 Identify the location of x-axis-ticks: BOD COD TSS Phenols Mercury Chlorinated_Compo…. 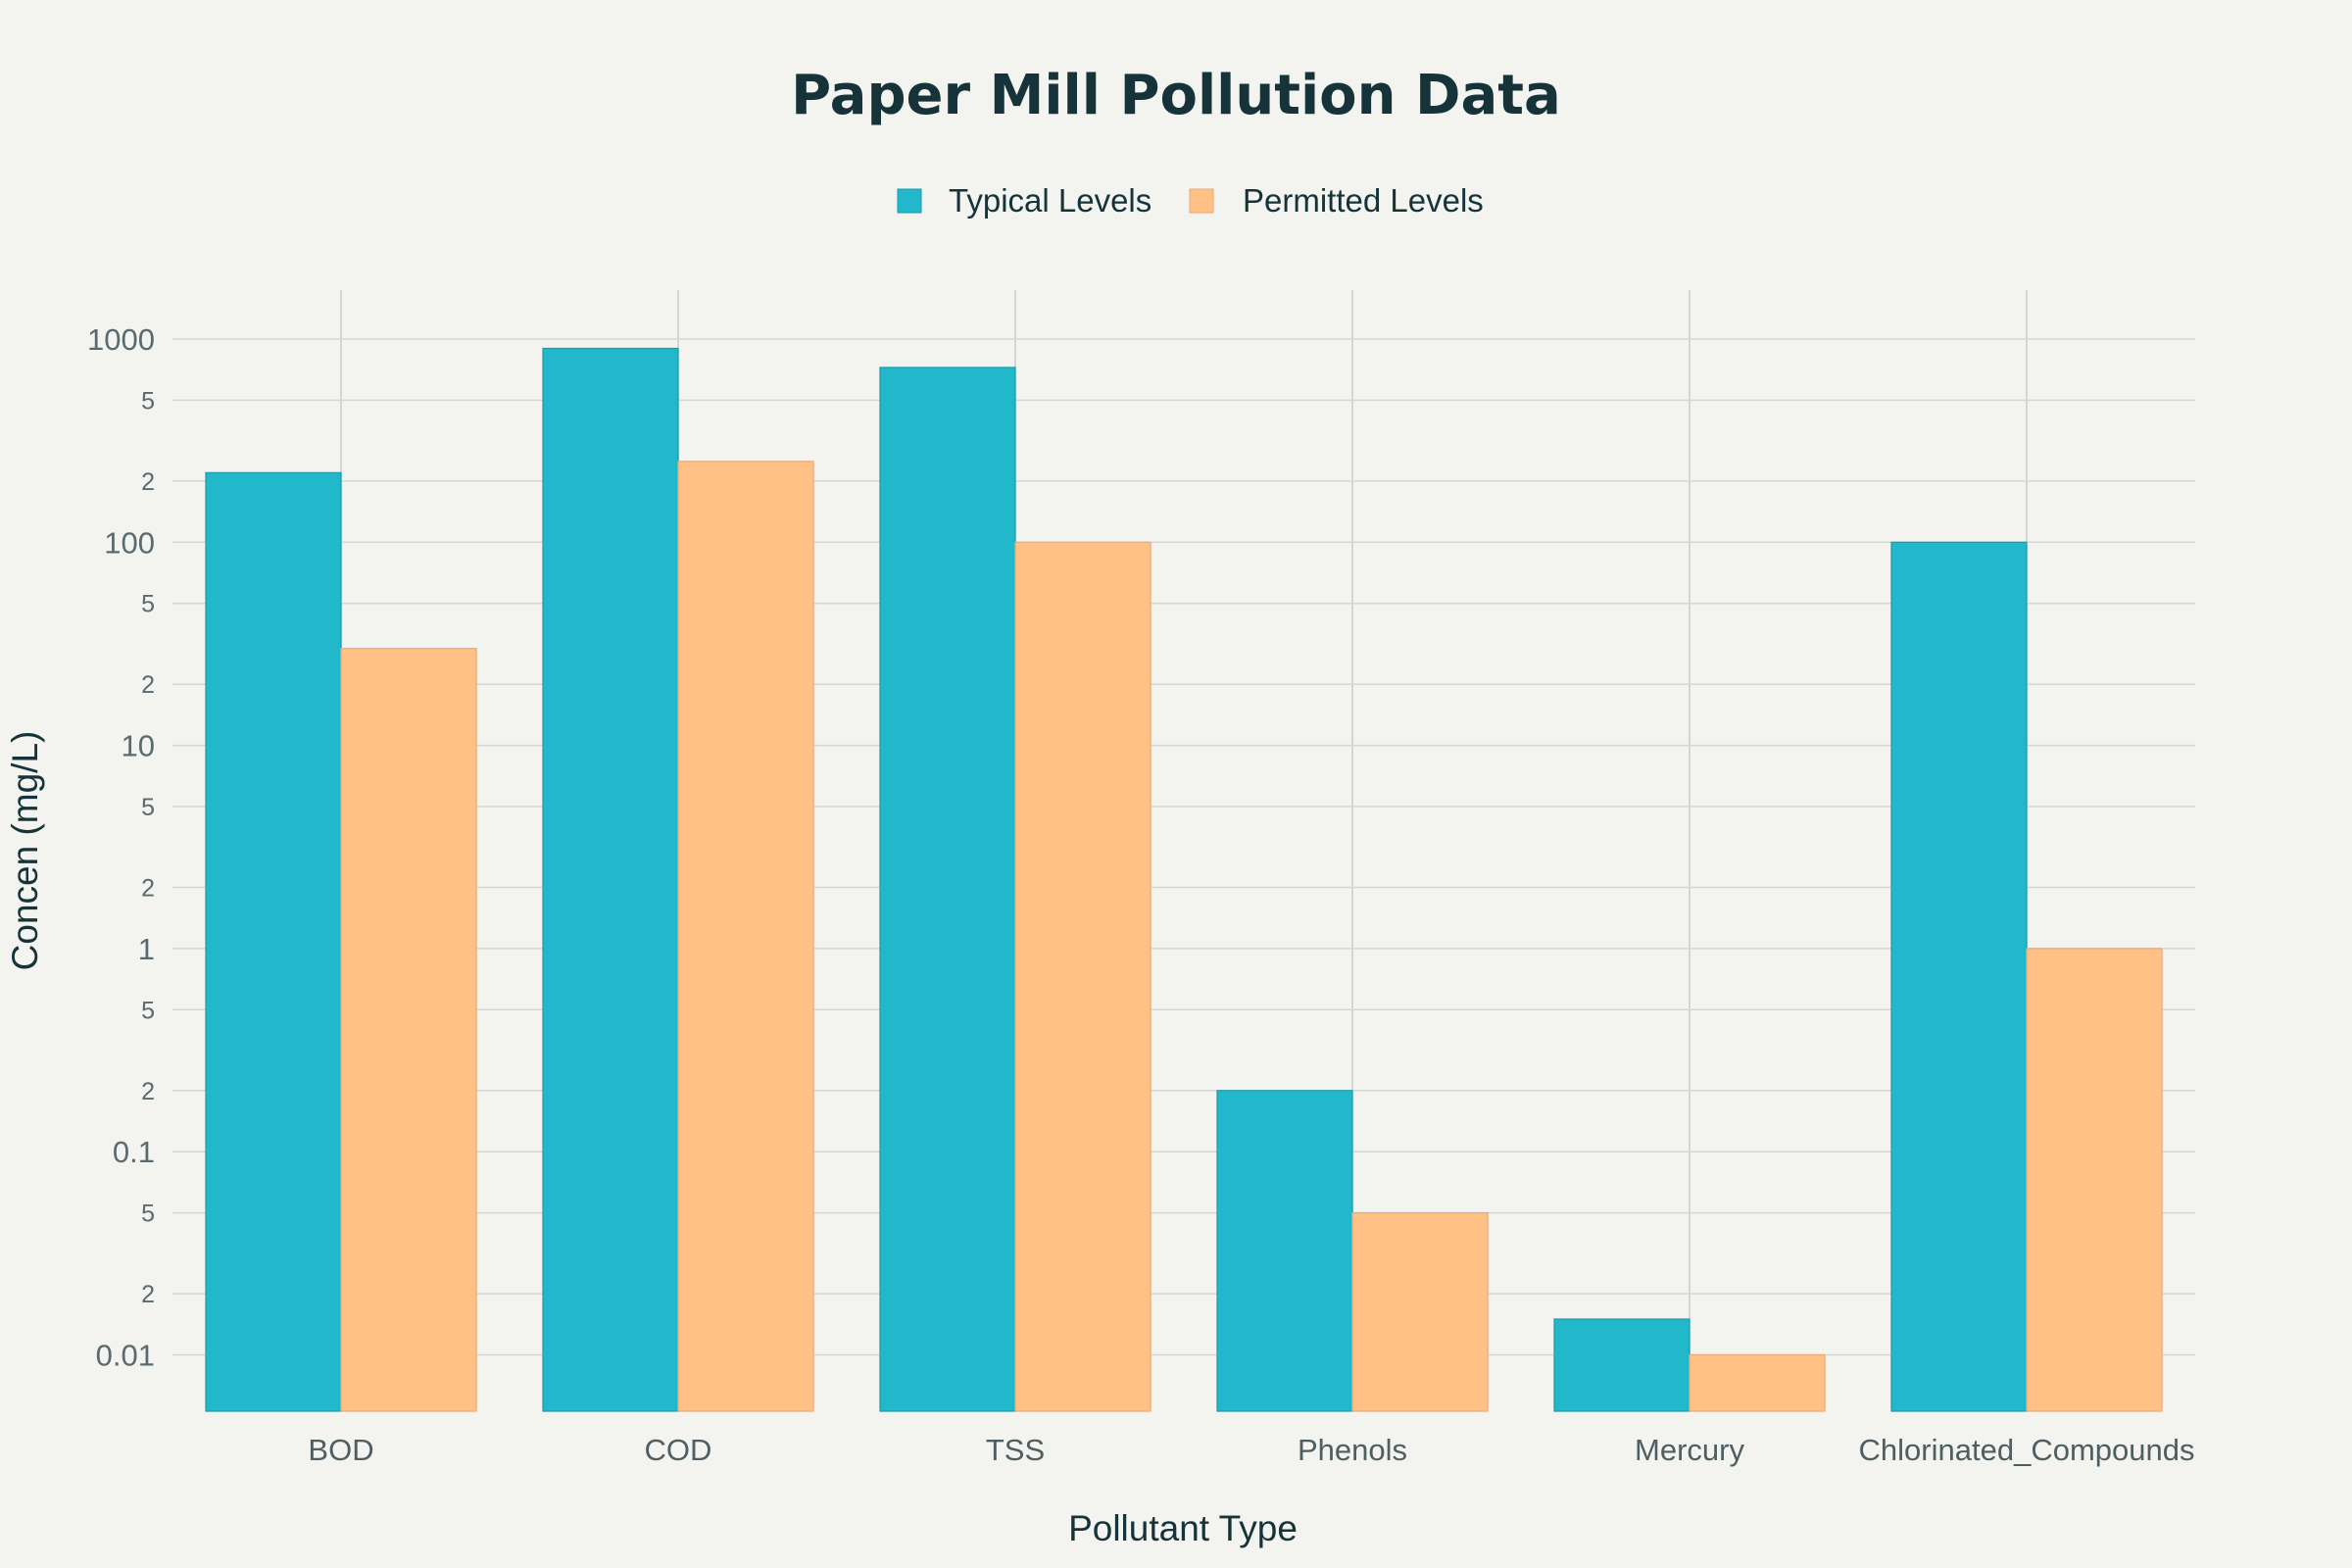
(1251, 1450).